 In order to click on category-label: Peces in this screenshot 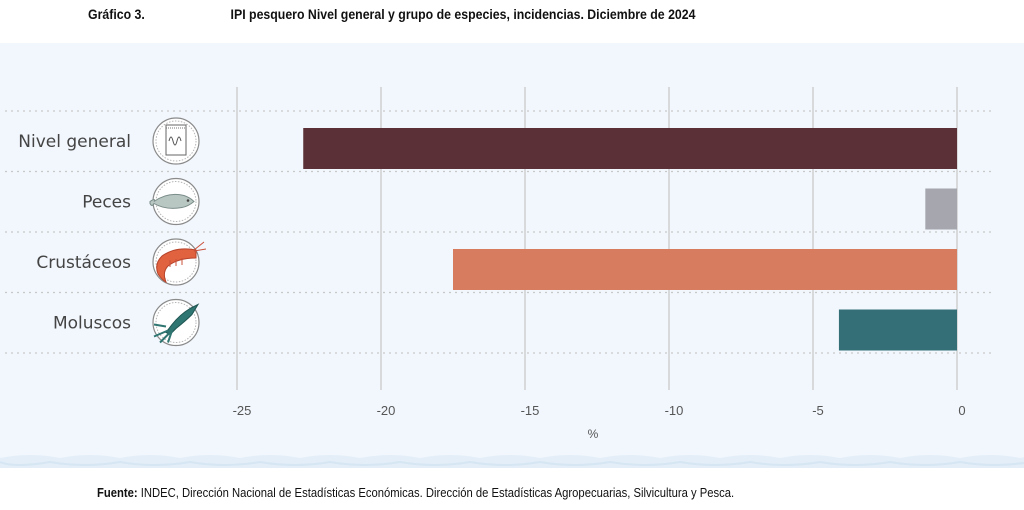, I will do `click(106, 203)`.